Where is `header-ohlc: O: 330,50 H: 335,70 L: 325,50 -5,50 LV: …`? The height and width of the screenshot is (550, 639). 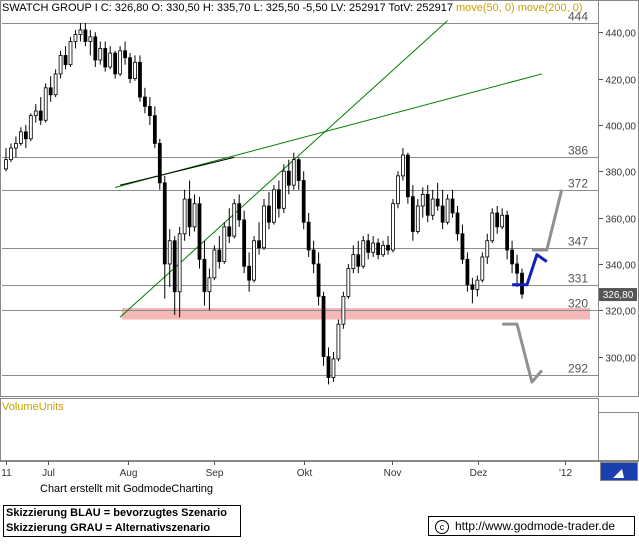 header-ohlc: O: 330,50 H: 335,70 L: 325,50 -5,50 LV: … is located at coordinates (302, 8).